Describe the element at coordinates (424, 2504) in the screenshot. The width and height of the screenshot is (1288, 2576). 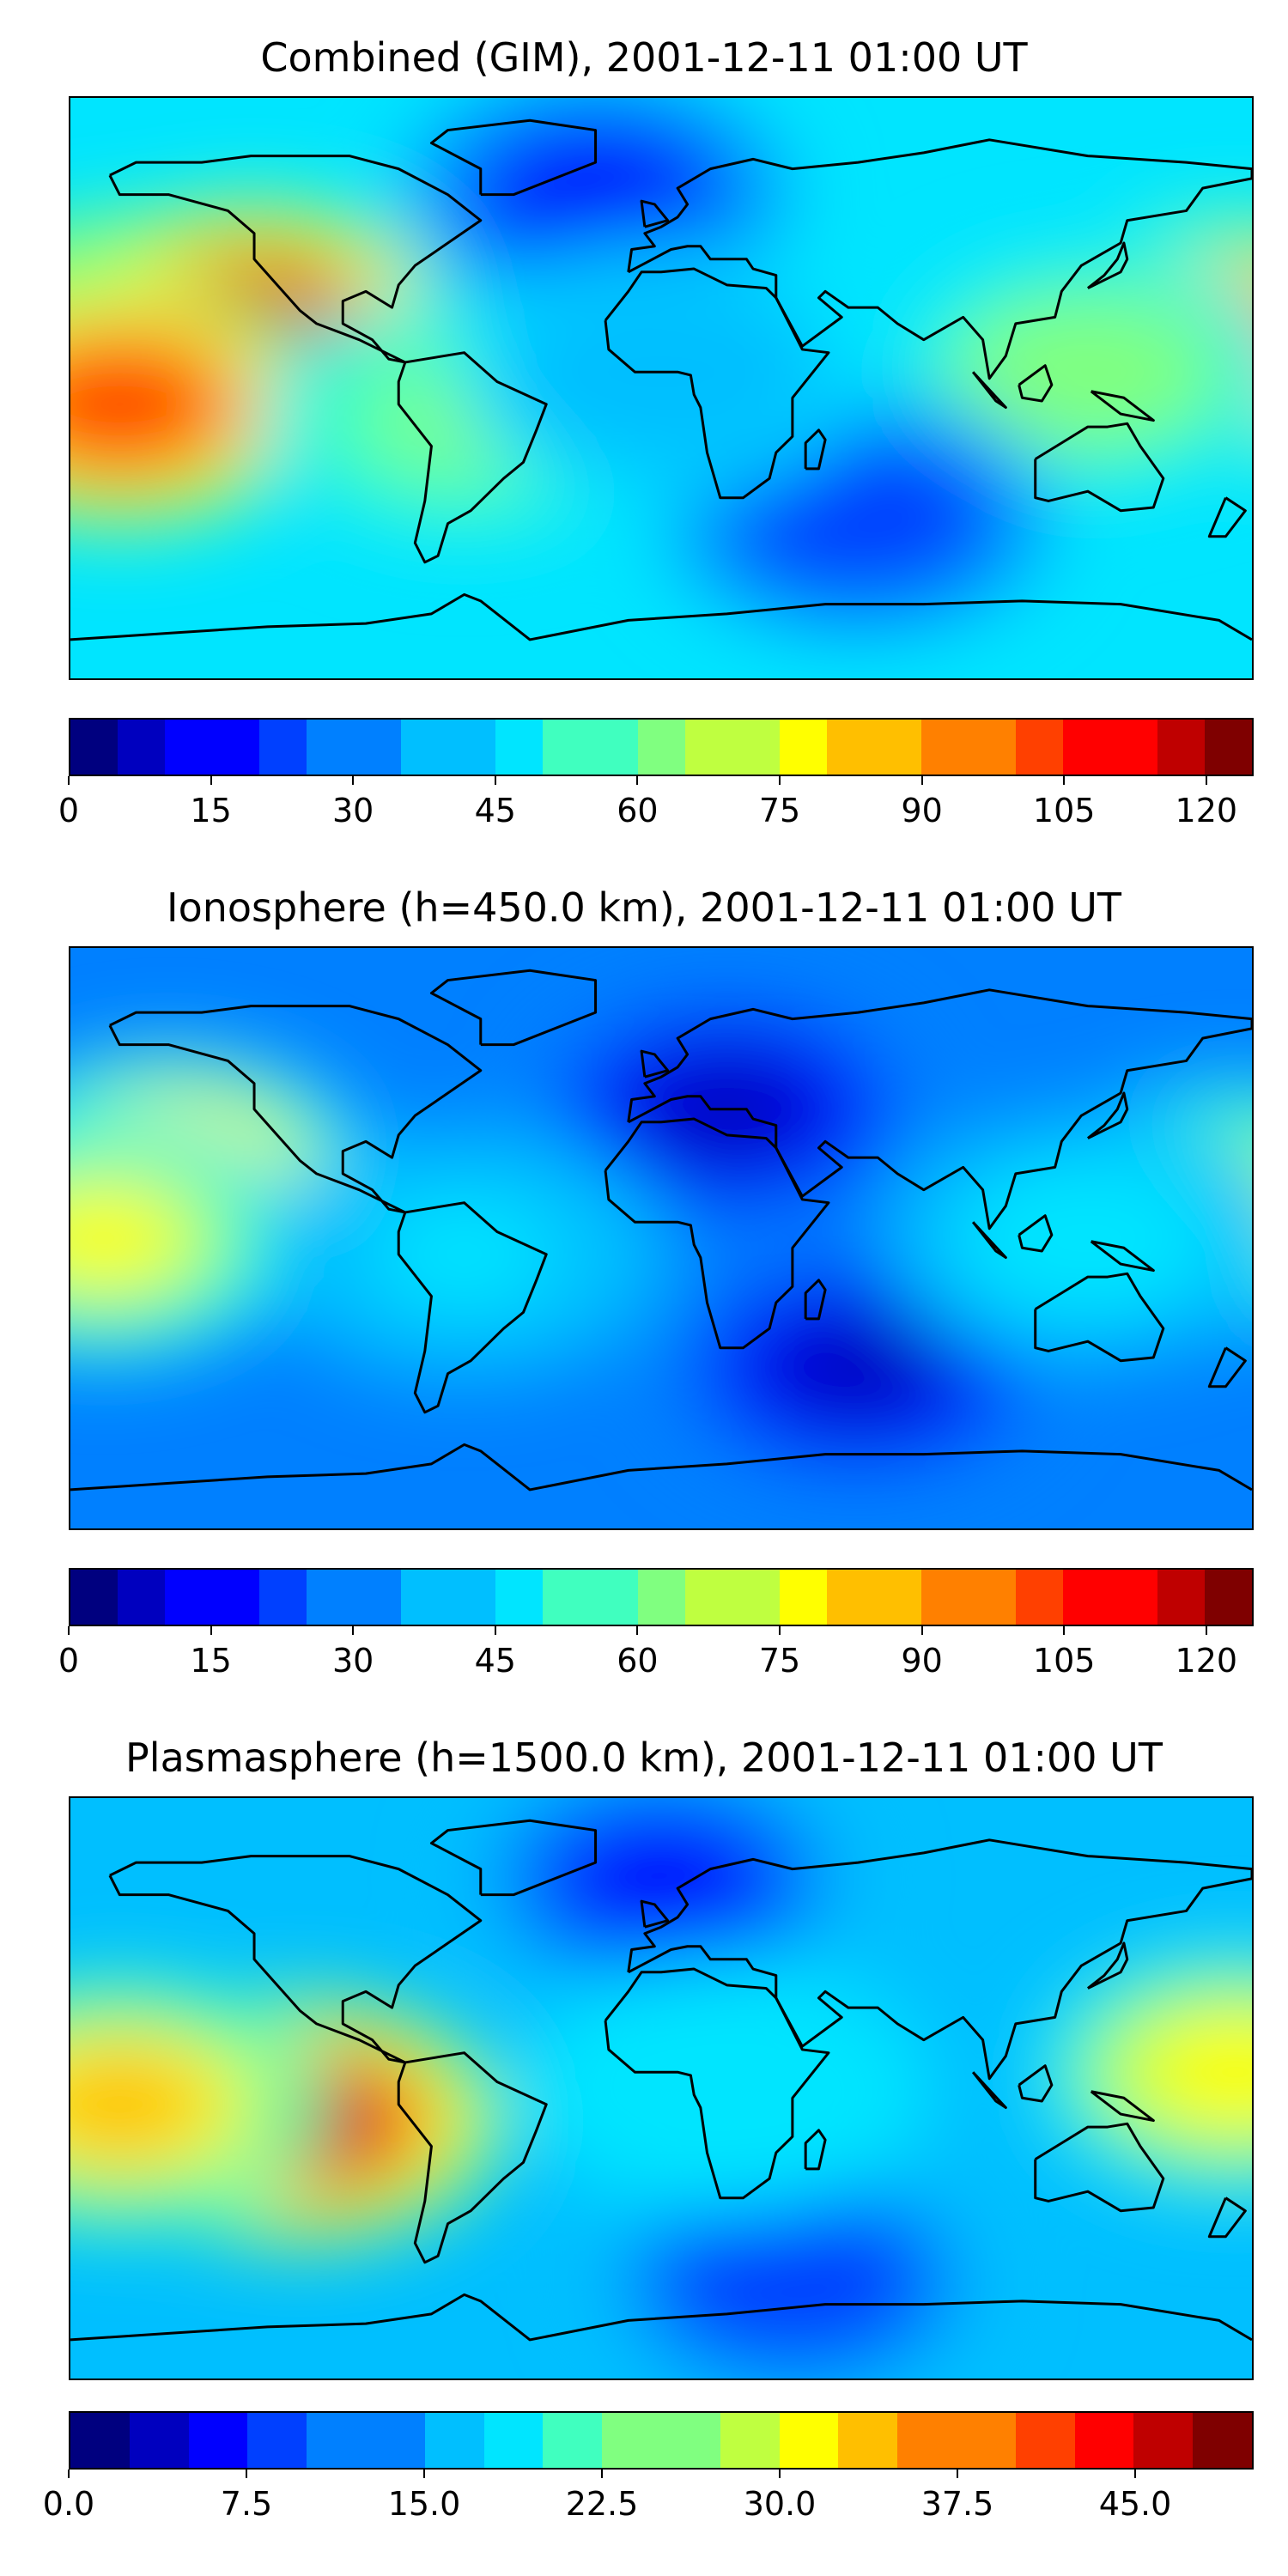
I see `colorbar-tick-label: 15.0` at that location.